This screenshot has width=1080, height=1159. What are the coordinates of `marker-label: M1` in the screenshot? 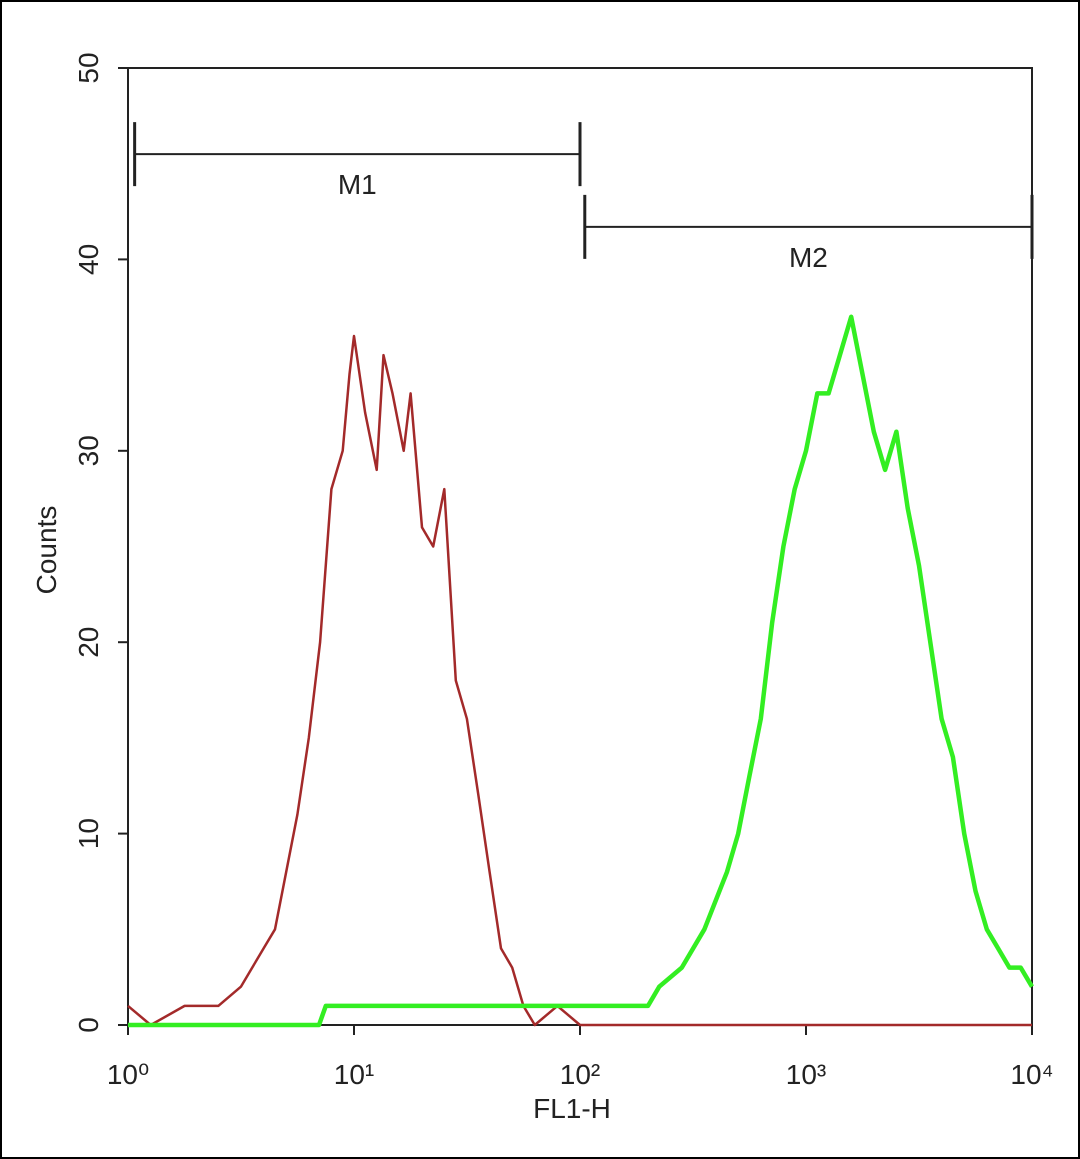 It's located at (357, 184).